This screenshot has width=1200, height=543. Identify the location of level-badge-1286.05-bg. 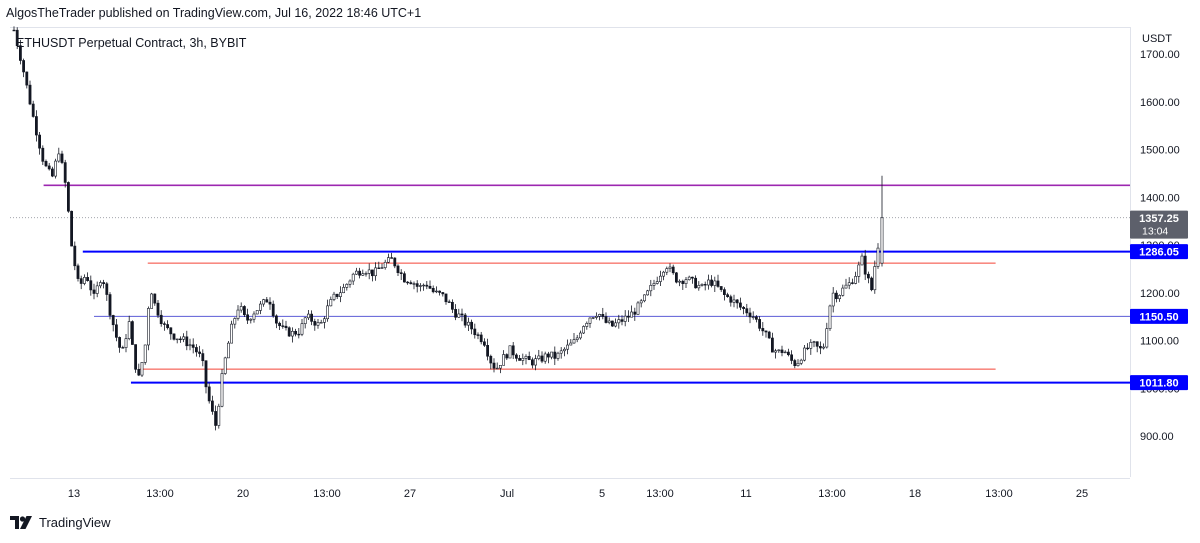
(1159, 252).